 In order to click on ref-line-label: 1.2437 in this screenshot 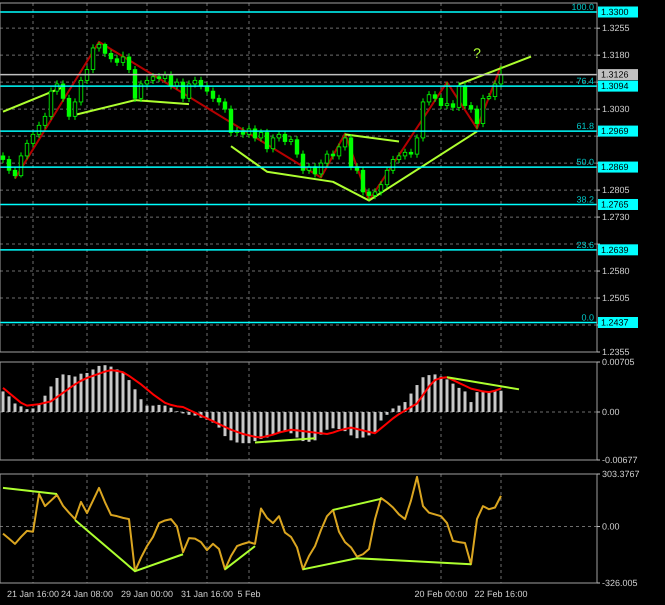, I will do `click(615, 322)`.